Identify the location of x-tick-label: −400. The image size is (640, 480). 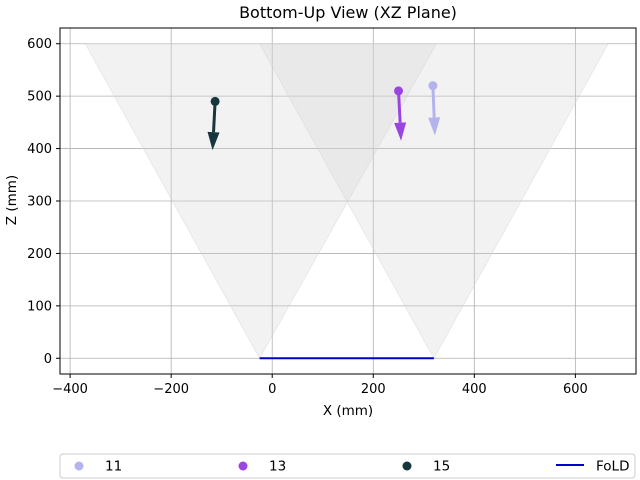
(70, 389).